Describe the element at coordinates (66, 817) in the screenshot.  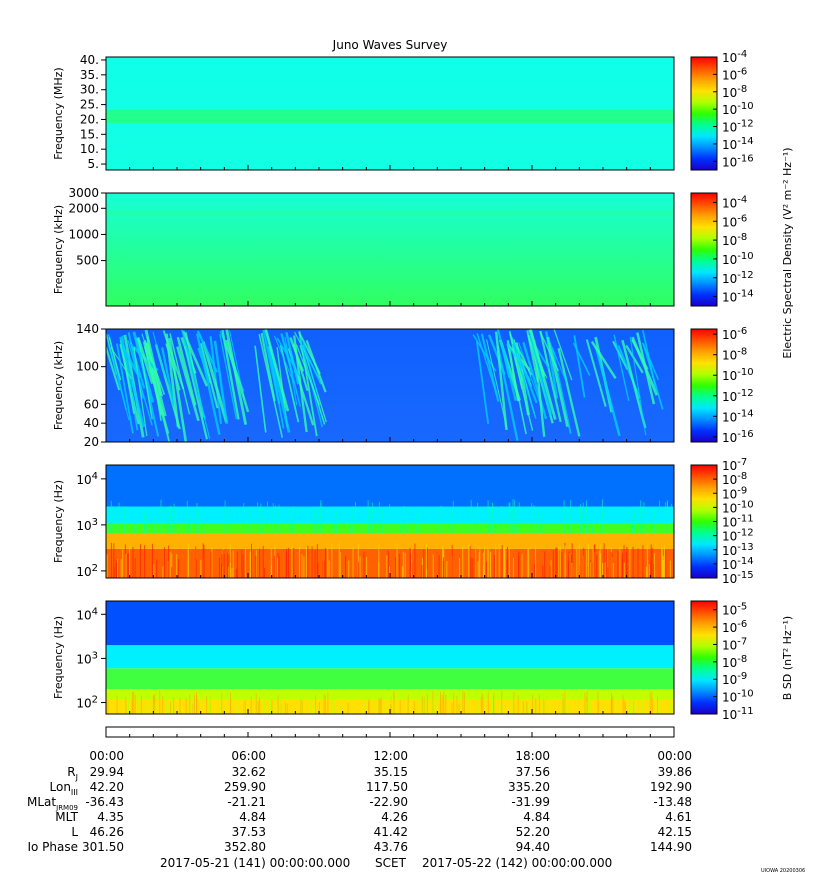
I see `row-label: MLT` at that location.